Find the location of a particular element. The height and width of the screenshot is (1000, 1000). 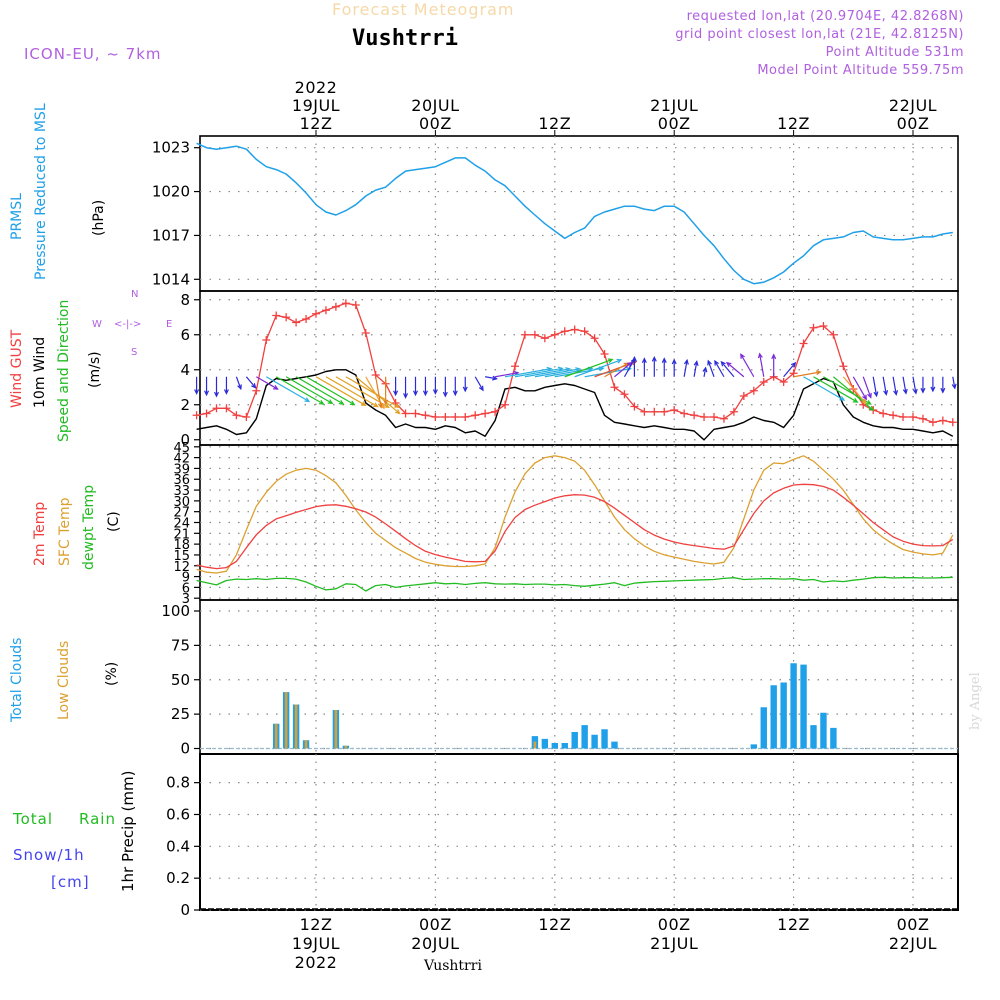

panel-frame-temperature is located at coordinates (579, 522).